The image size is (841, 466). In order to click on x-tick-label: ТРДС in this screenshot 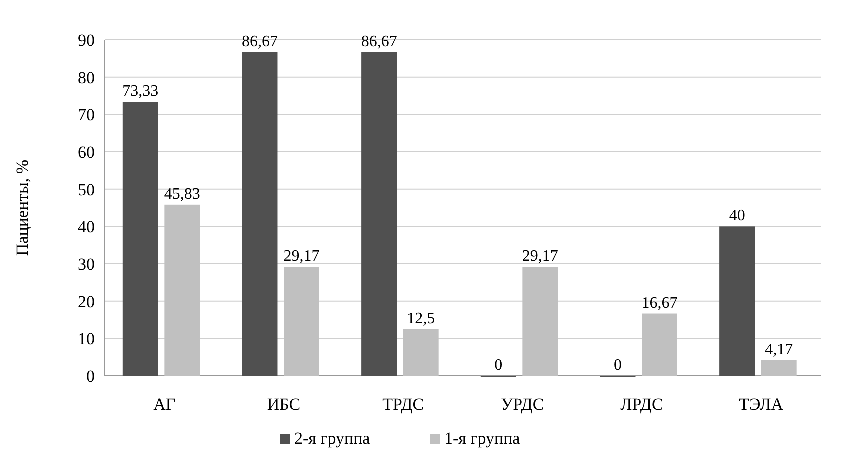, I will do `click(403, 404)`.